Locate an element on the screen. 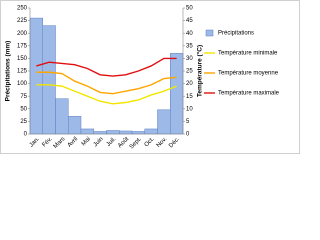 This screenshot has width=320, height=240. y2-tick-label: 25 is located at coordinates (189, 72).